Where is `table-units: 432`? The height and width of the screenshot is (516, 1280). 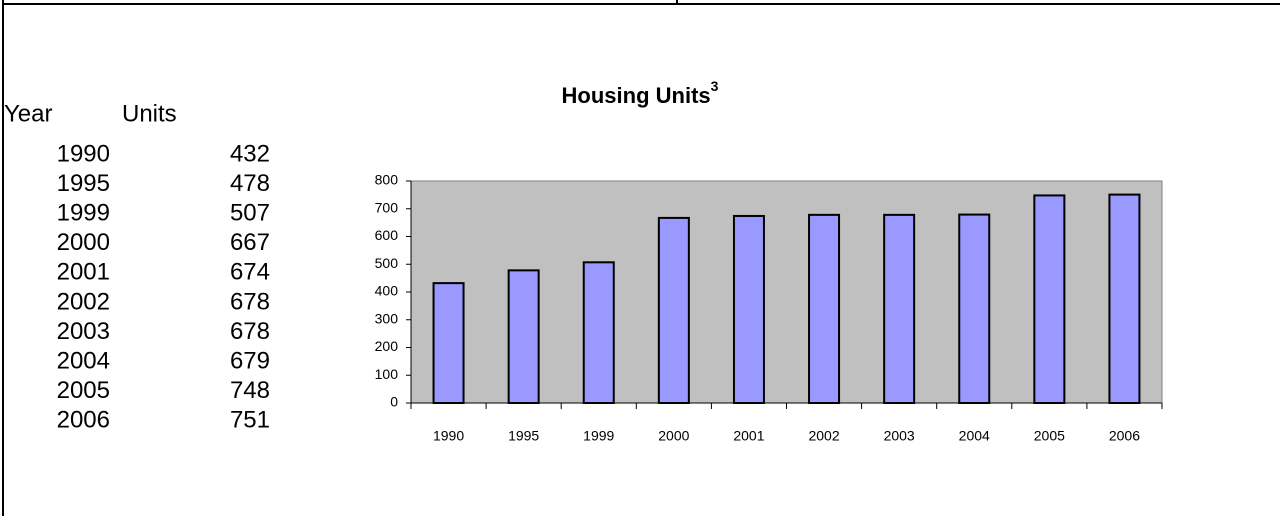
table-units: 432 is located at coordinates (250, 153).